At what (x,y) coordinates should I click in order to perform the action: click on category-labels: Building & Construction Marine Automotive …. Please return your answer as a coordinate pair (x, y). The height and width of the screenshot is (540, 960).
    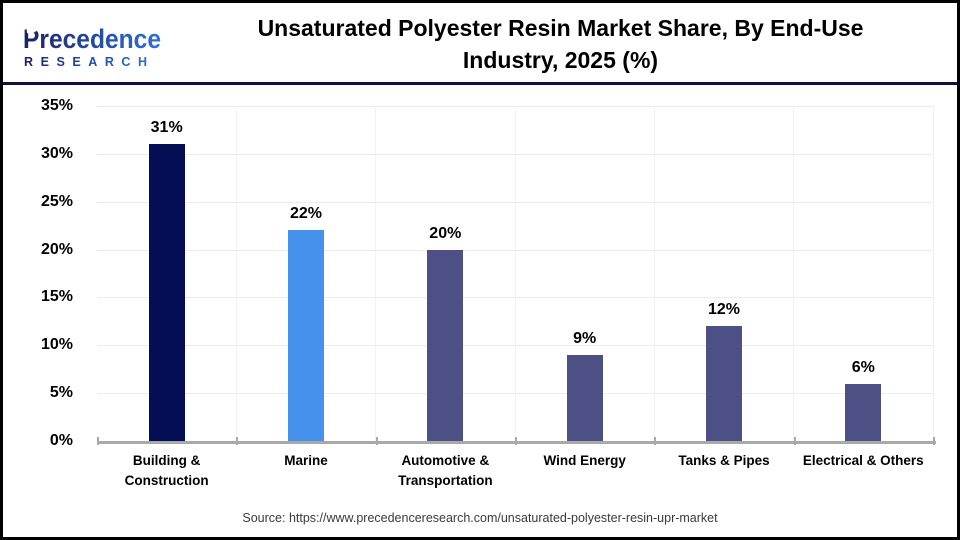
    Looking at the image, I should click on (515, 470).